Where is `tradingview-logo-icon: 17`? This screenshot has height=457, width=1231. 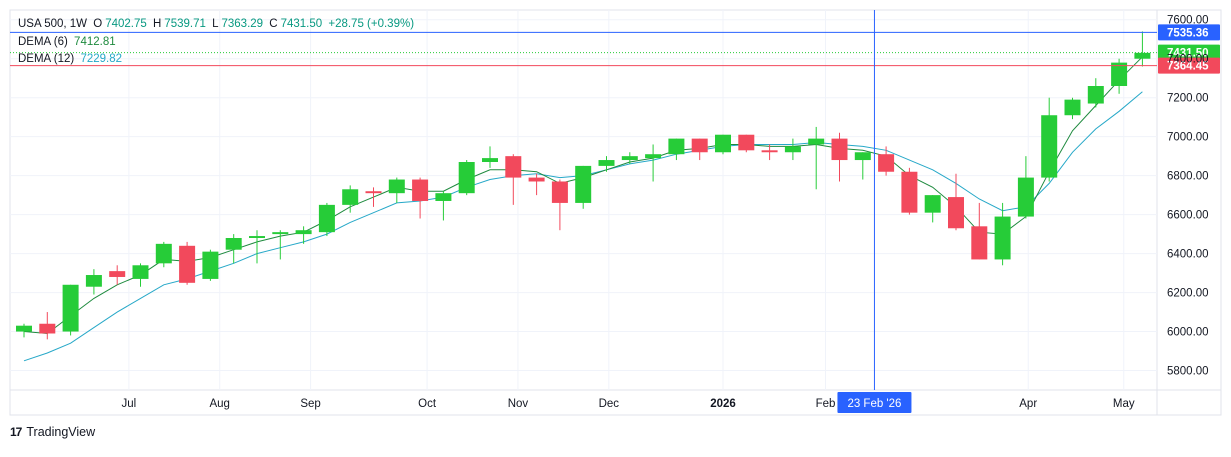
tradingview-logo-icon: 17 is located at coordinates (16, 432).